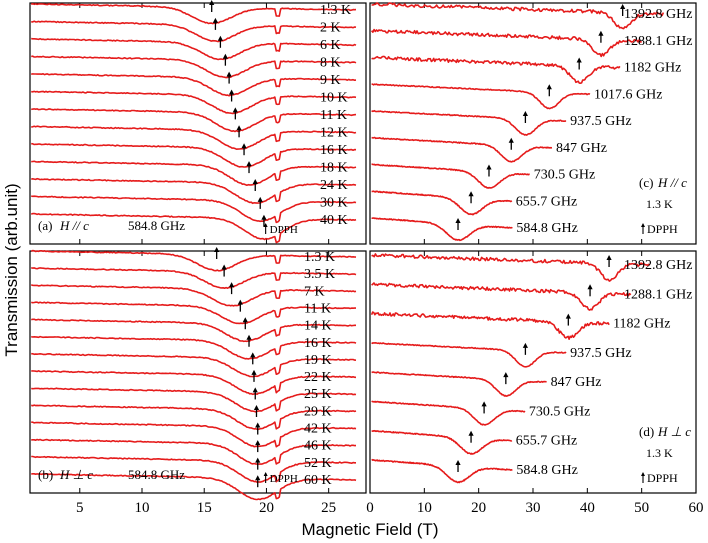 The image size is (708, 543). Describe the element at coordinates (319, 274) in the screenshot. I see `series-label: 3.5 K` at that location.